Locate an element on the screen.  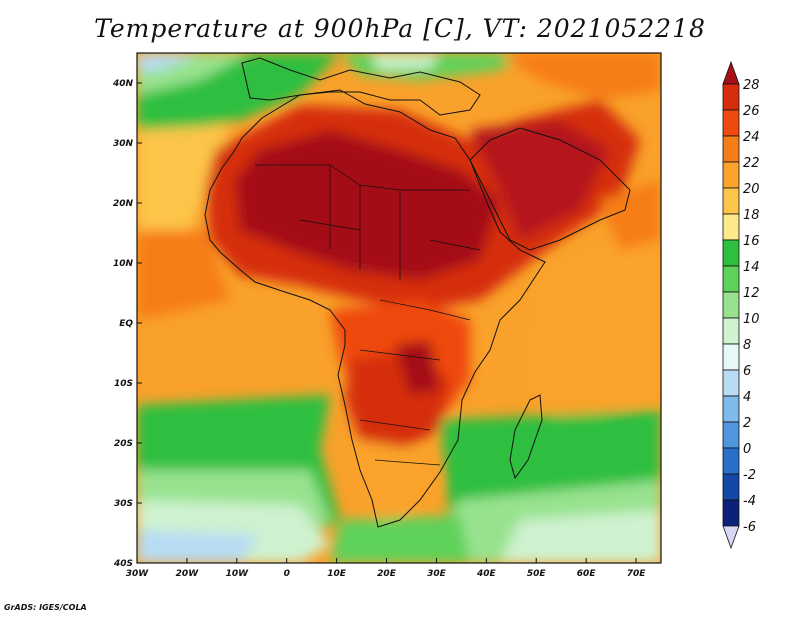
colorbar-label: 18 is located at coordinates (751, 215).